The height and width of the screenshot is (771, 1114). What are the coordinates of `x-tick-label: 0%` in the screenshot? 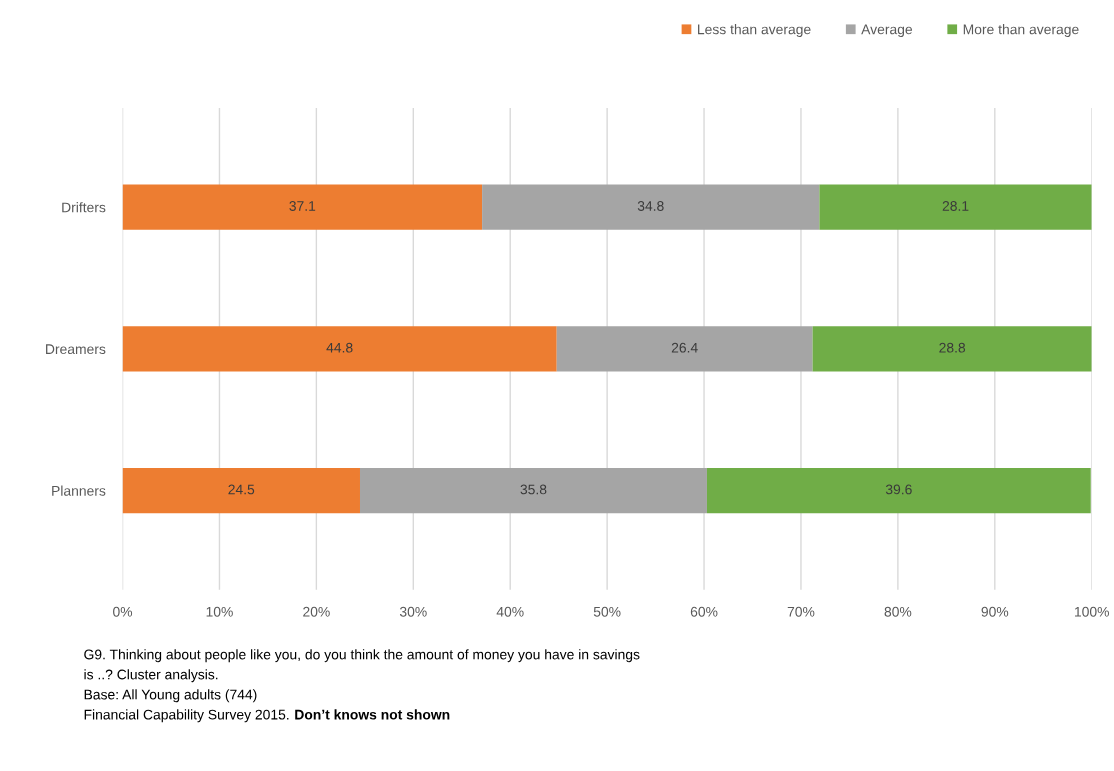 It's located at (123, 611).